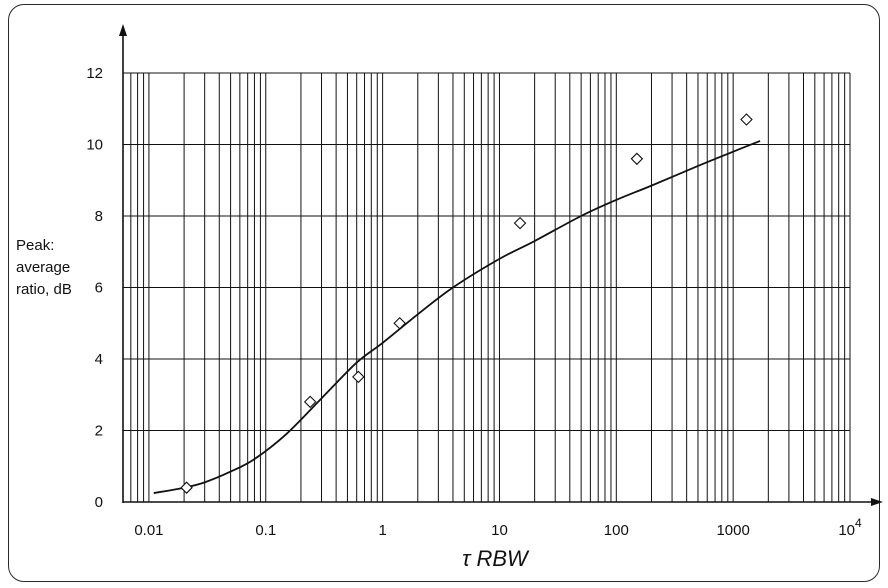  What do you see at coordinates (94, 73) in the screenshot?
I see `y-tick-label: 12` at bounding box center [94, 73].